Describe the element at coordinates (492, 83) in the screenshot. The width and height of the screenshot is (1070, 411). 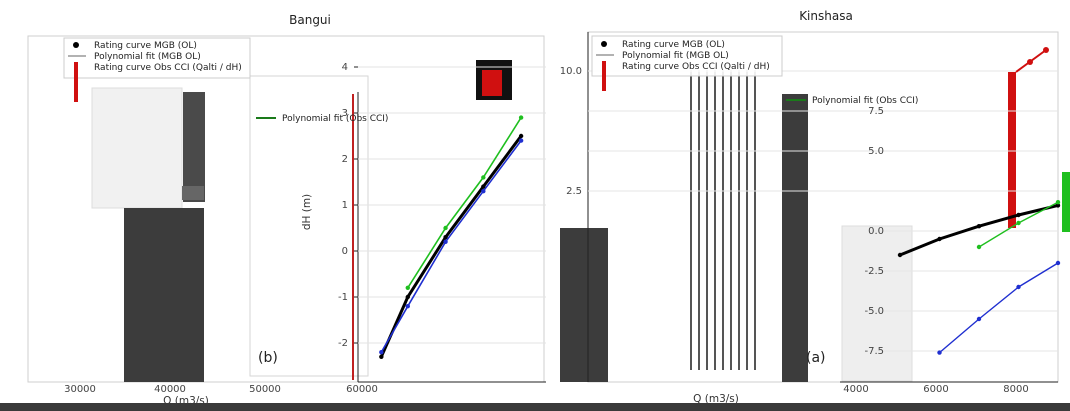
I see `red-block` at that location.